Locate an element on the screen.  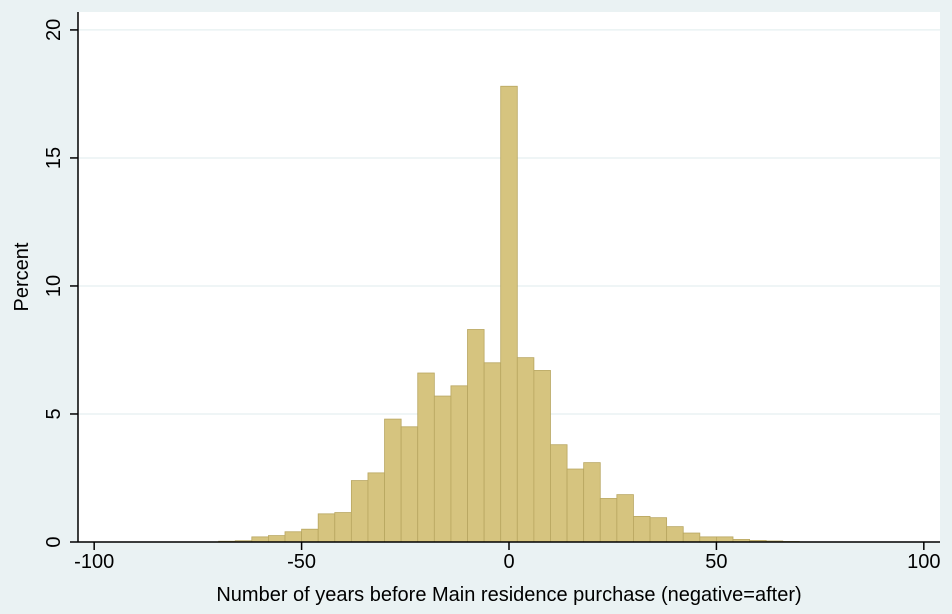
x-tick-label: 0 is located at coordinates (508, 562).